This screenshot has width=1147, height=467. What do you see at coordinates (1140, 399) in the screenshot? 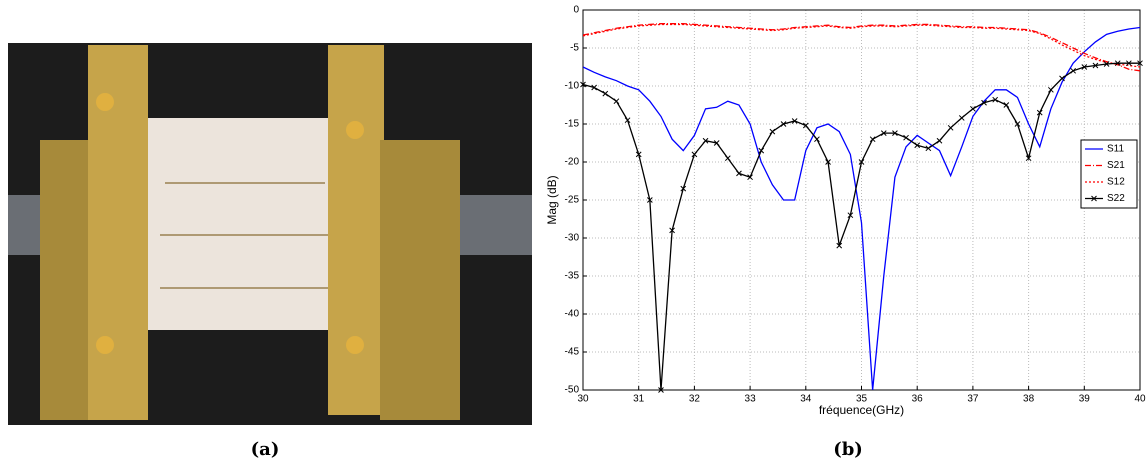
I see `x-tick-label: 40` at bounding box center [1140, 399].